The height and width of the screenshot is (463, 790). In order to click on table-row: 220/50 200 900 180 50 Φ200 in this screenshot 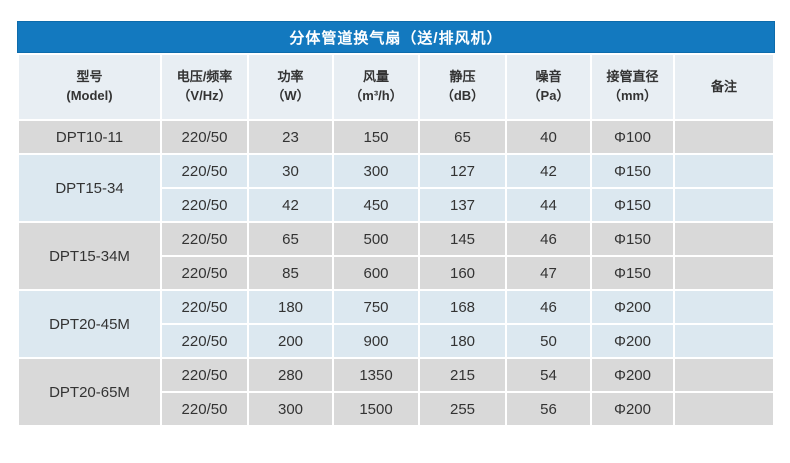, I will do `click(396, 341)`.